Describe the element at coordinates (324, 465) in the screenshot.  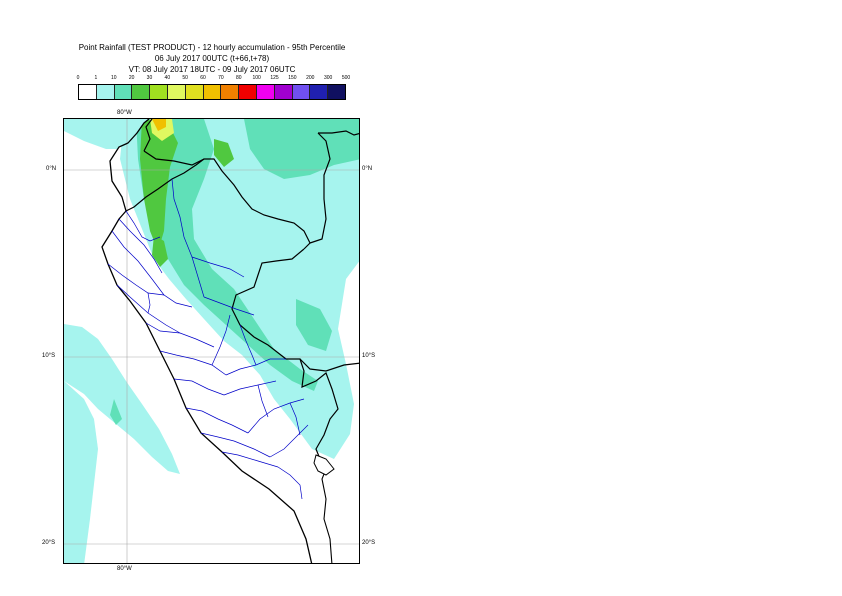
I see `lake-titicaca` at that location.